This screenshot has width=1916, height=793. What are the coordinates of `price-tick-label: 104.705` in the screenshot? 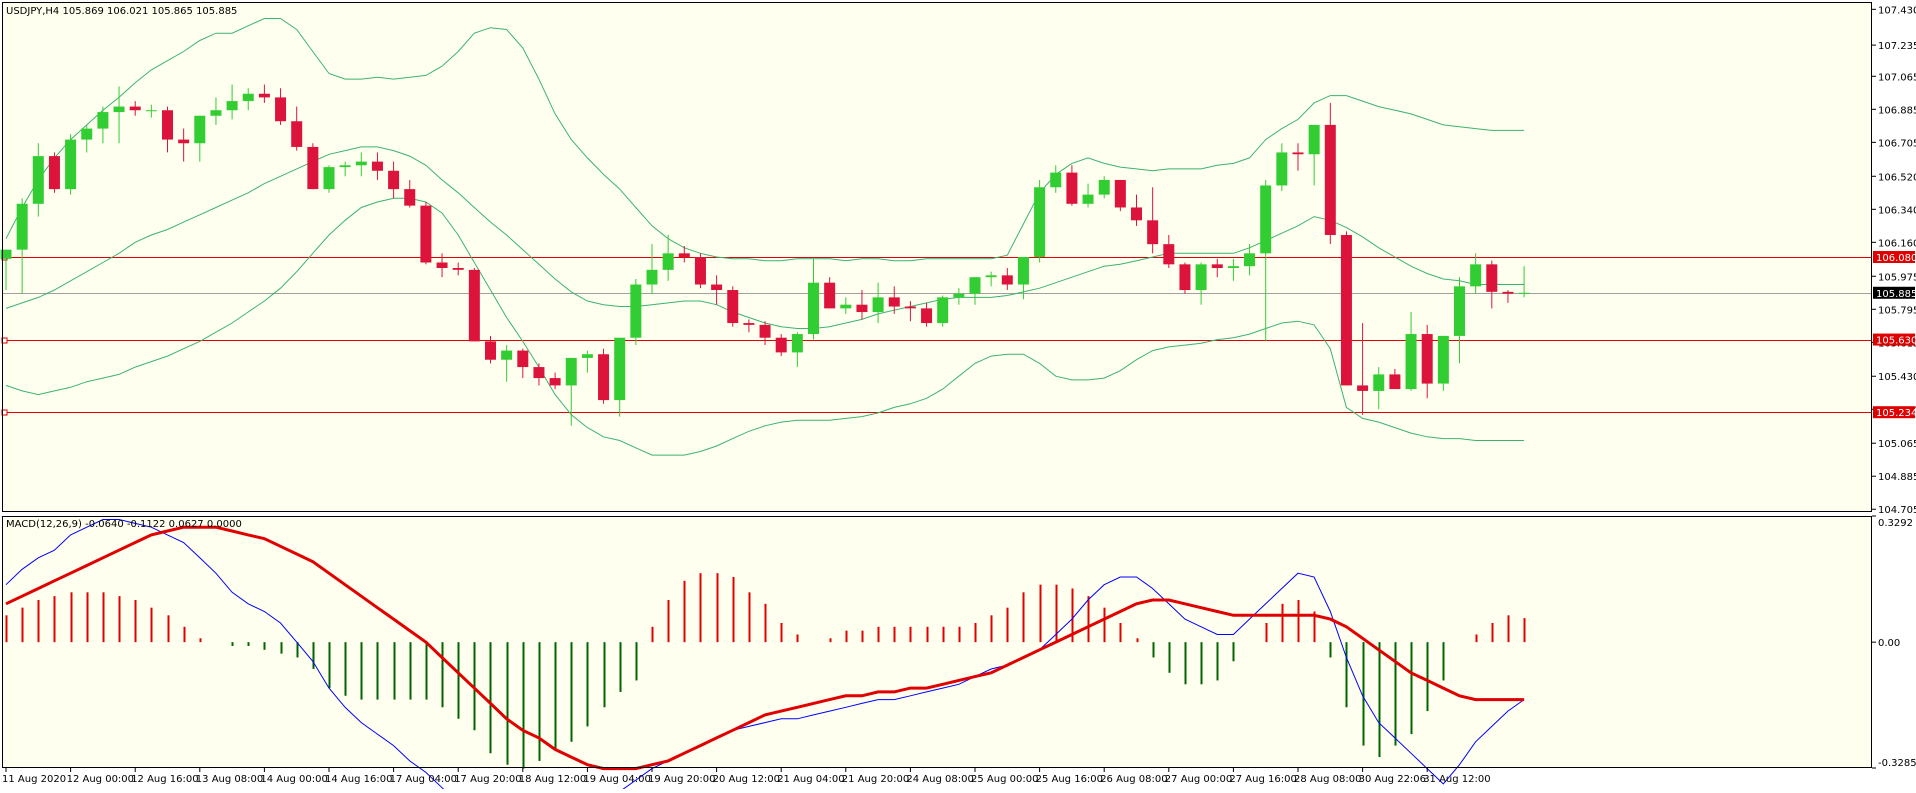 It's located at (1897, 510).